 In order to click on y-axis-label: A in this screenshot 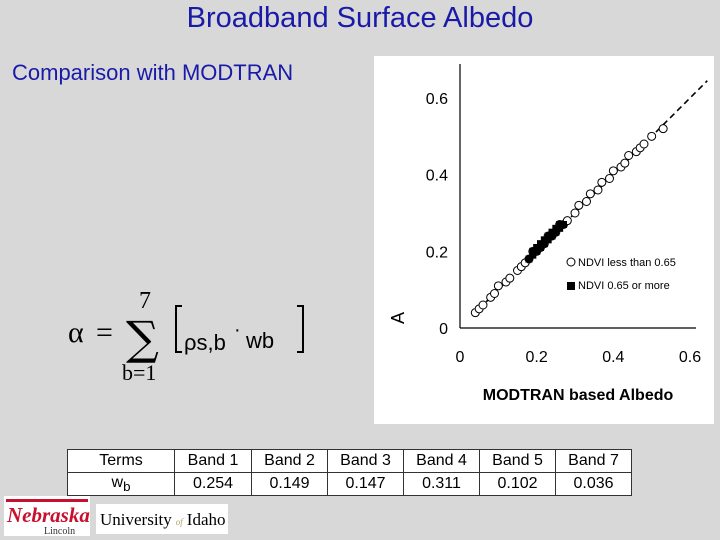, I will do `click(398, 318)`.